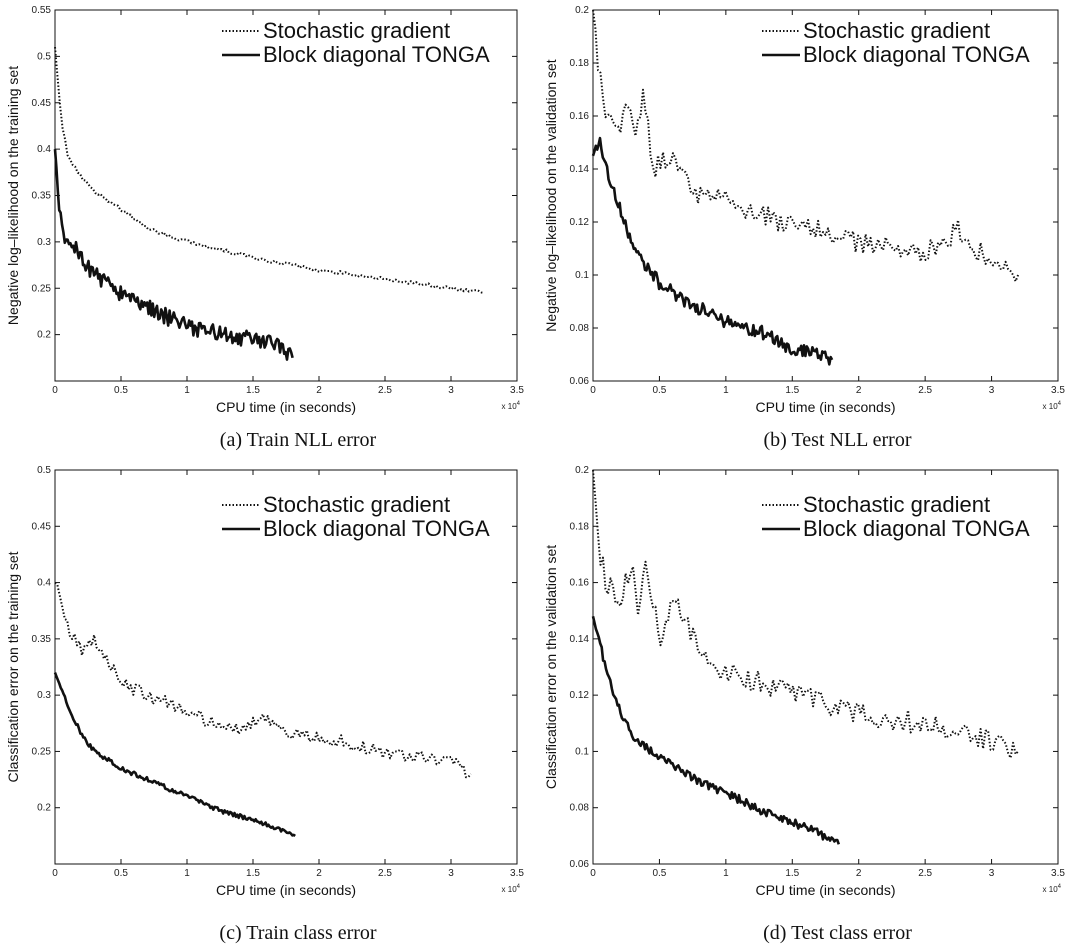  Describe the element at coordinates (838, 440) in the screenshot. I see `panel-caption: (b) Test NLL error` at that location.